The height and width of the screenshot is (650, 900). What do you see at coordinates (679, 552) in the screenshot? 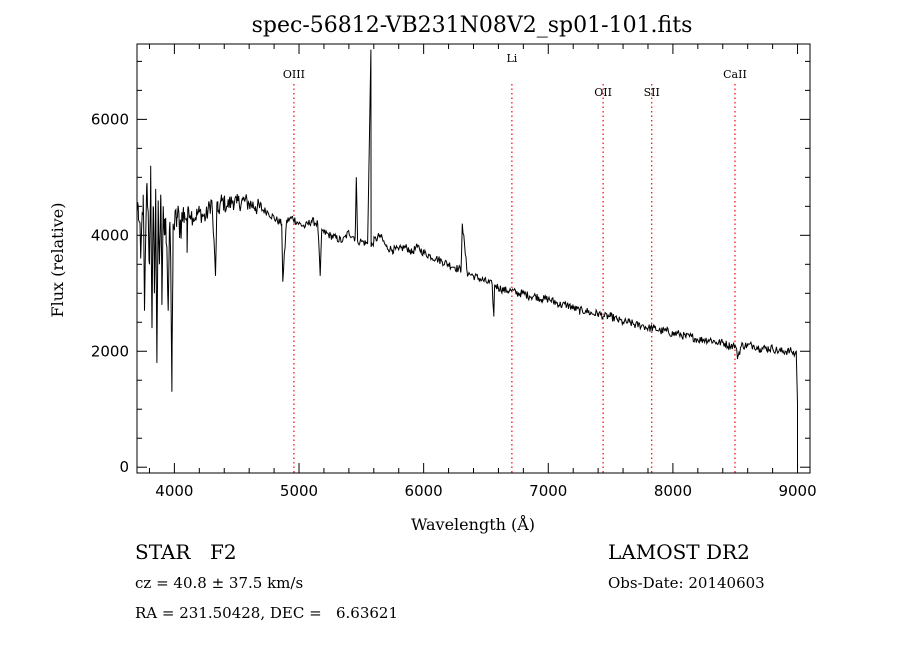
I see `survey-name: LAMOST DR2` at bounding box center [679, 552].